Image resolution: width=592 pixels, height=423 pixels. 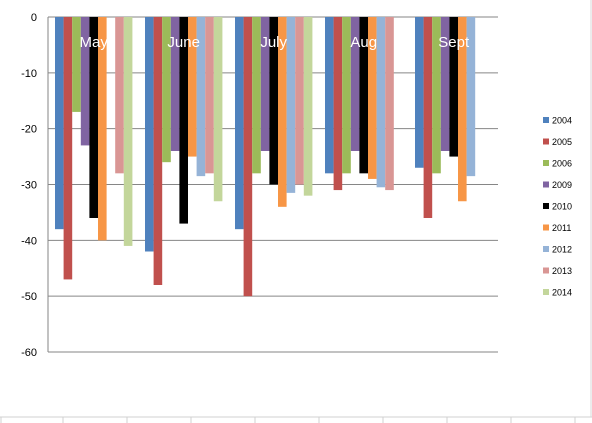 What do you see at coordinates (85, 81) in the screenshot?
I see `bar-2009-may` at bounding box center [85, 81].